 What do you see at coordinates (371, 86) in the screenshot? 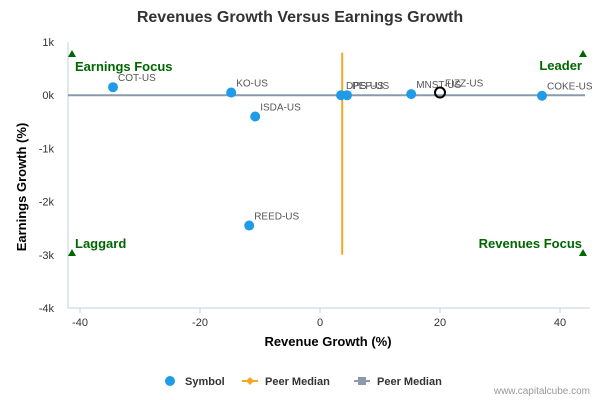
I see `data-point-label: PEP-US` at bounding box center [371, 86].